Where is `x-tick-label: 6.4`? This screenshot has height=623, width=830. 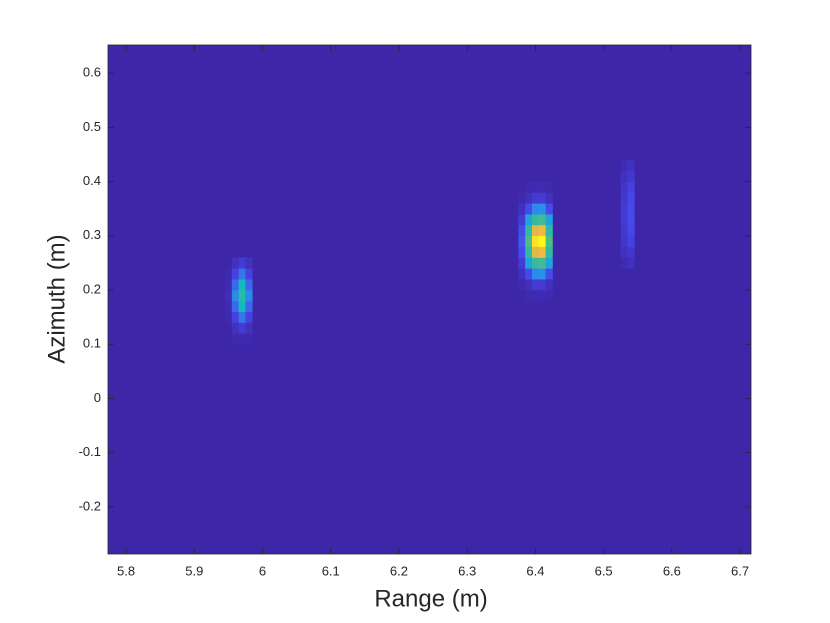
x-tick-label: 6.4 is located at coordinates (535, 570).